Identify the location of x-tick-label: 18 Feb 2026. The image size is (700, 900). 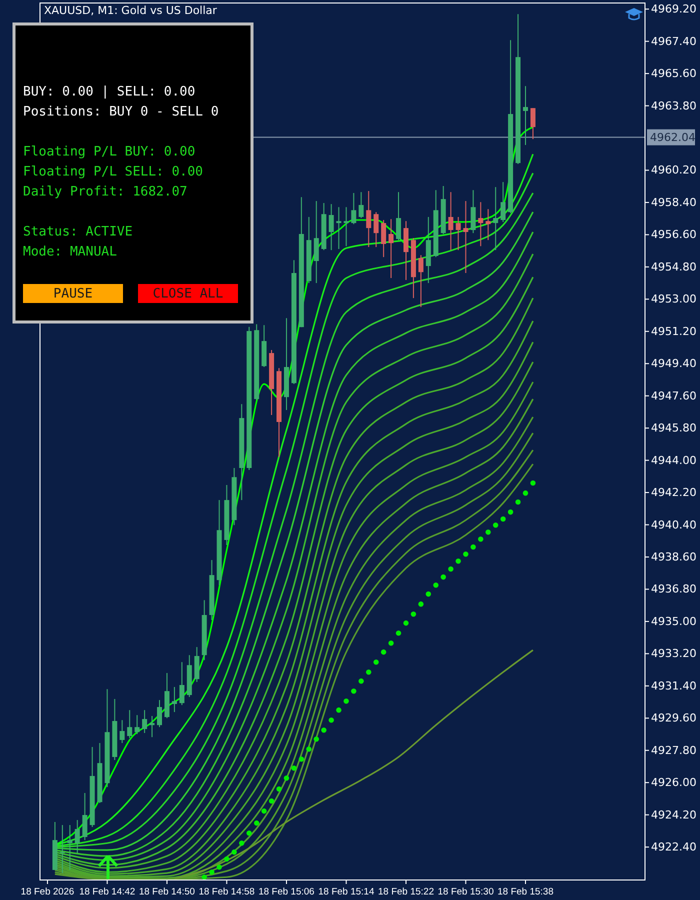
(47, 892).